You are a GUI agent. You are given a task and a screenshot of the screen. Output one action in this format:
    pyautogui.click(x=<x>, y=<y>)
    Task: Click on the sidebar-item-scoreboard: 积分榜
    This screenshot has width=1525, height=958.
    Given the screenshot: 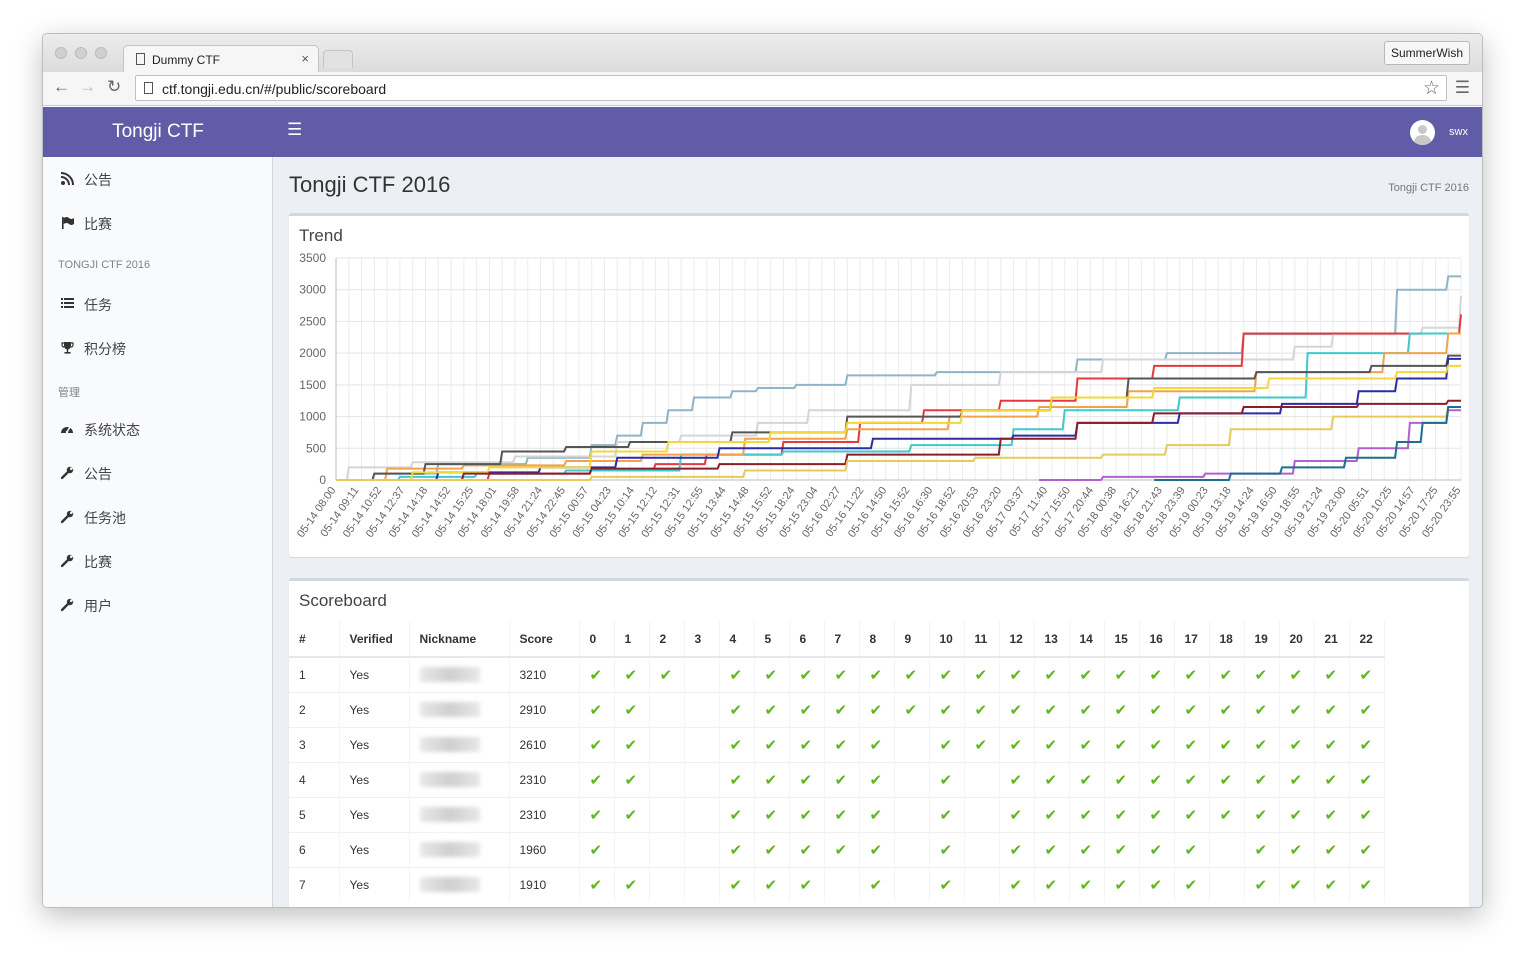 What is the action you would take?
    pyautogui.click(x=157, y=348)
    